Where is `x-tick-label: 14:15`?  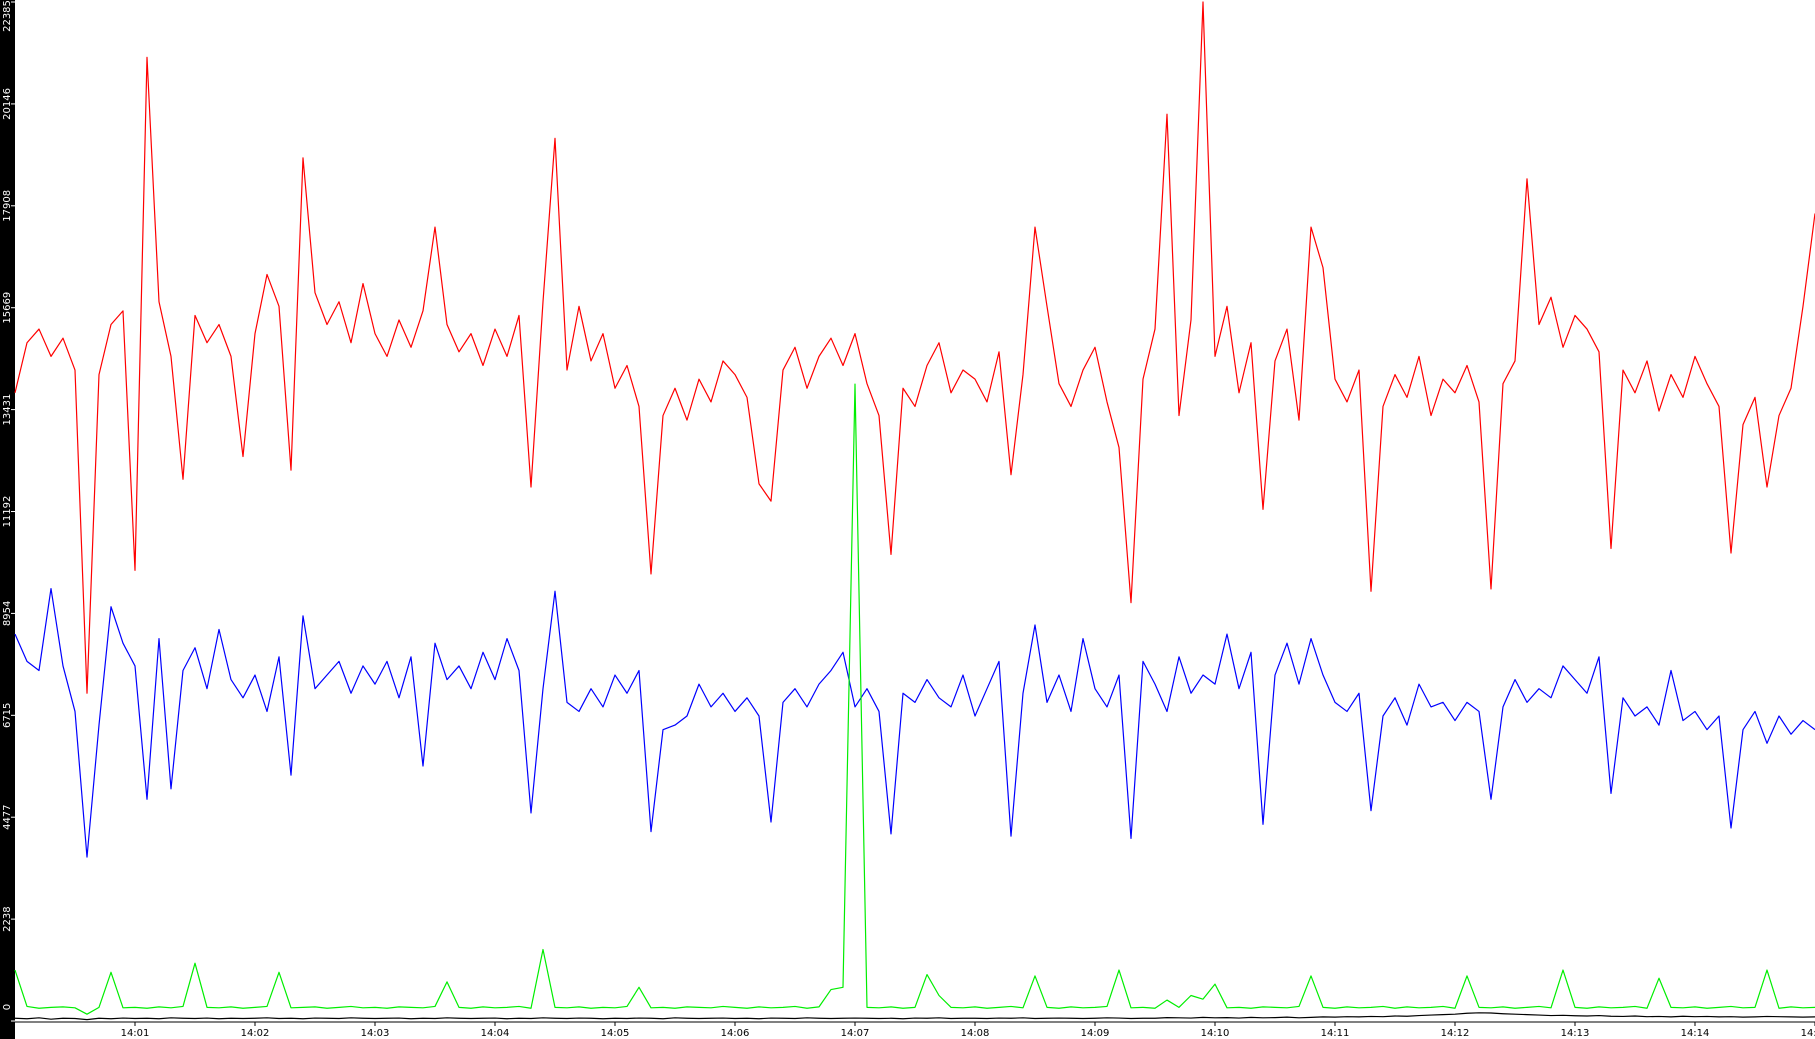 x-tick-label: 14:15 is located at coordinates (1808, 1033).